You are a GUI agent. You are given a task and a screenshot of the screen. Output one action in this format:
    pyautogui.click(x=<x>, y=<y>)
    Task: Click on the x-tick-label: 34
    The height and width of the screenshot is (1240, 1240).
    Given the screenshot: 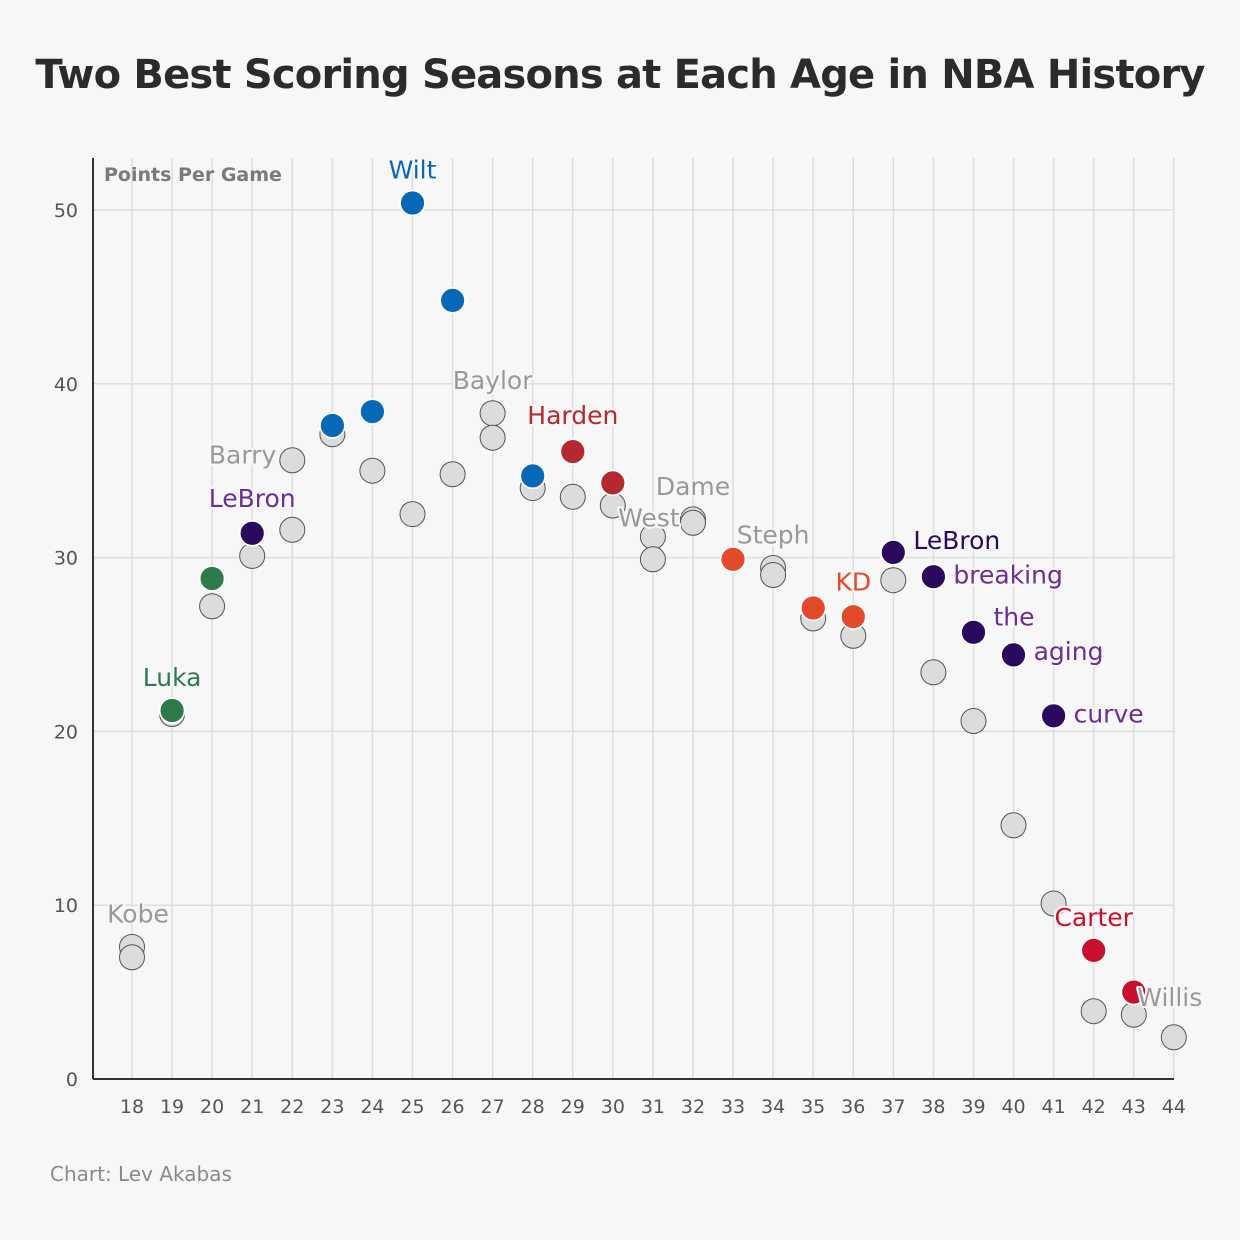 What is the action you would take?
    pyautogui.click(x=773, y=1107)
    